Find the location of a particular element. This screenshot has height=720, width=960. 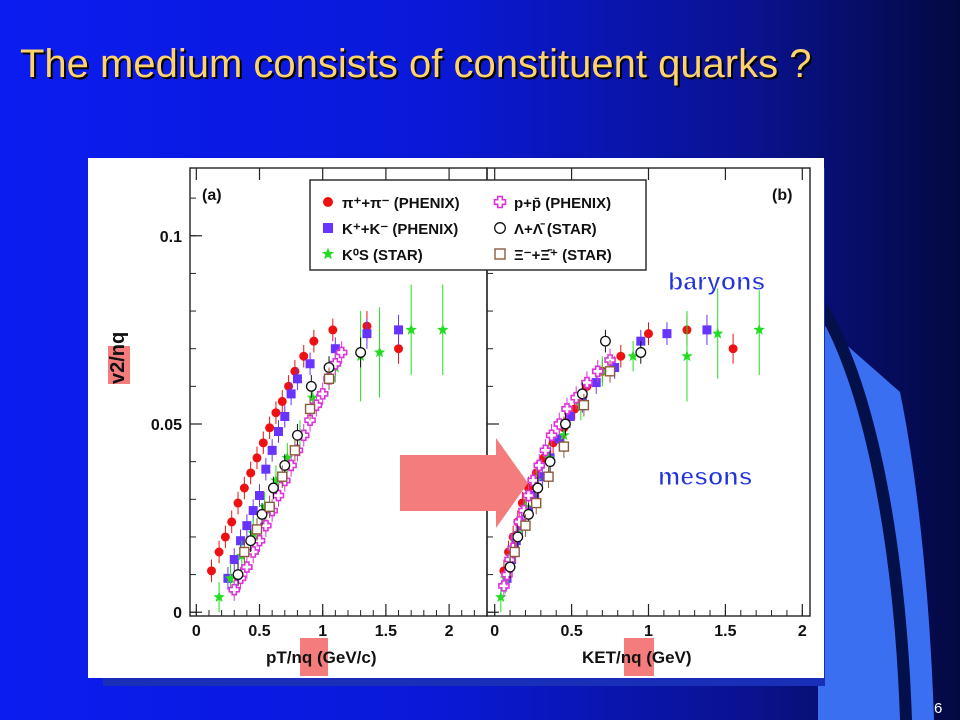

x-tick-label: 1.5 is located at coordinates (725, 631).